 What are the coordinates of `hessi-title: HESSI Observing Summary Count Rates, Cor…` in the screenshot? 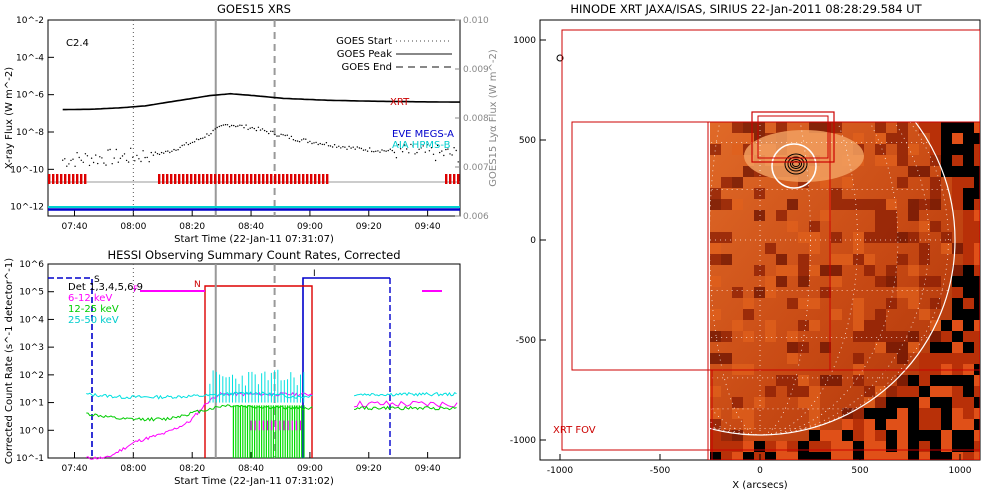 It's located at (253, 255).